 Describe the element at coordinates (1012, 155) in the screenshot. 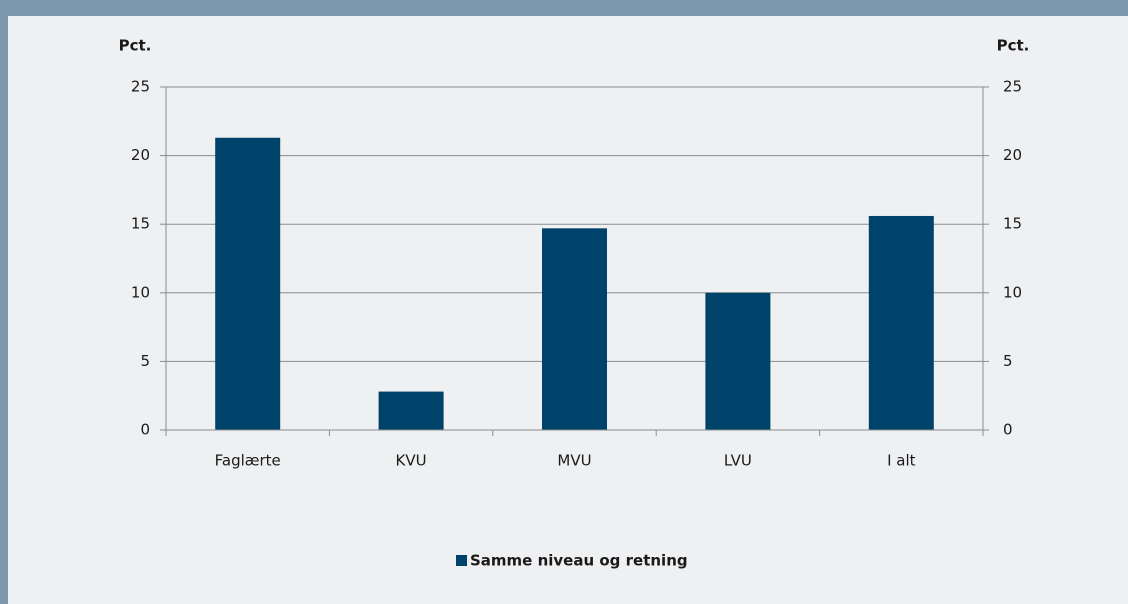

I see `y2-tick-label: 20` at that location.